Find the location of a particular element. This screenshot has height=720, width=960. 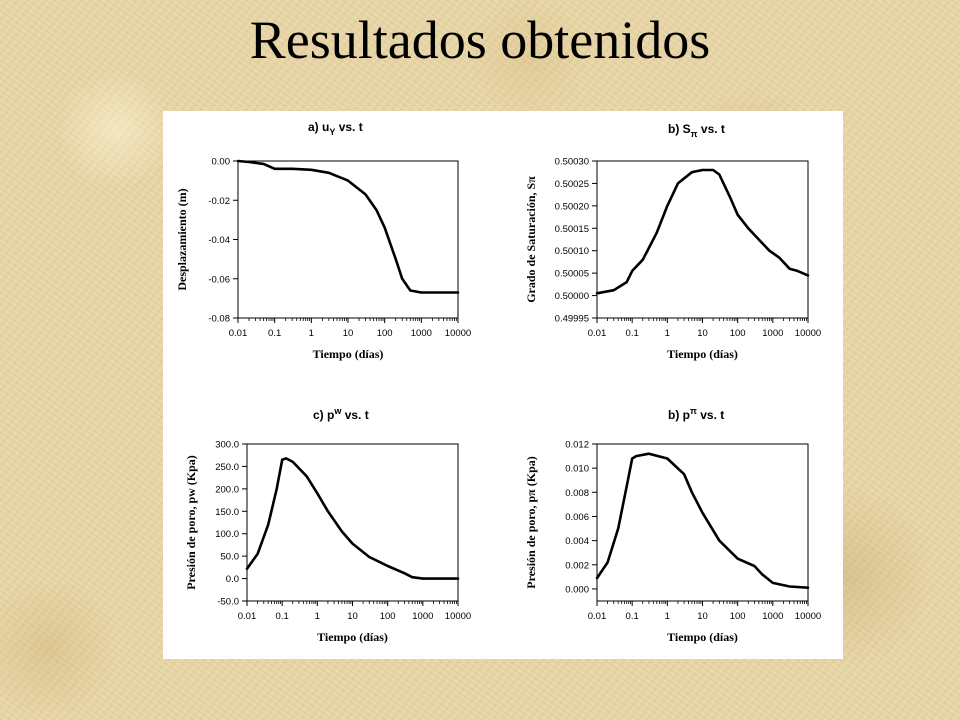

y-tick-label: 150.0 is located at coordinates (227, 512).